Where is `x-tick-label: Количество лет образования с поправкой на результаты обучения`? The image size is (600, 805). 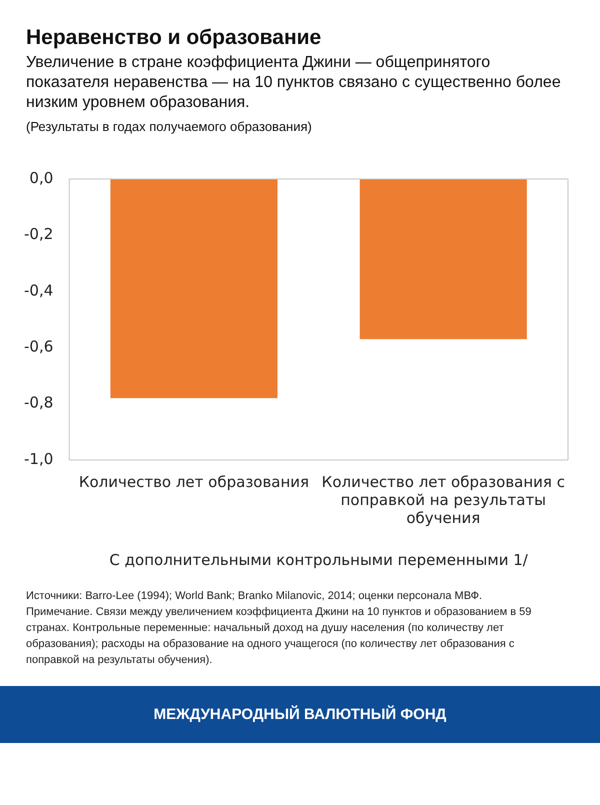 x-tick-label: Количество лет образования с поправкой на результаты обучения is located at coordinates (443, 499).